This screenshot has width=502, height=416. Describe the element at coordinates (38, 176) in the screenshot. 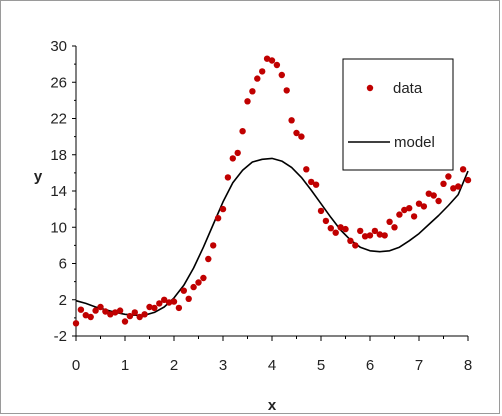

I see `y-axis-title: y` at that location.